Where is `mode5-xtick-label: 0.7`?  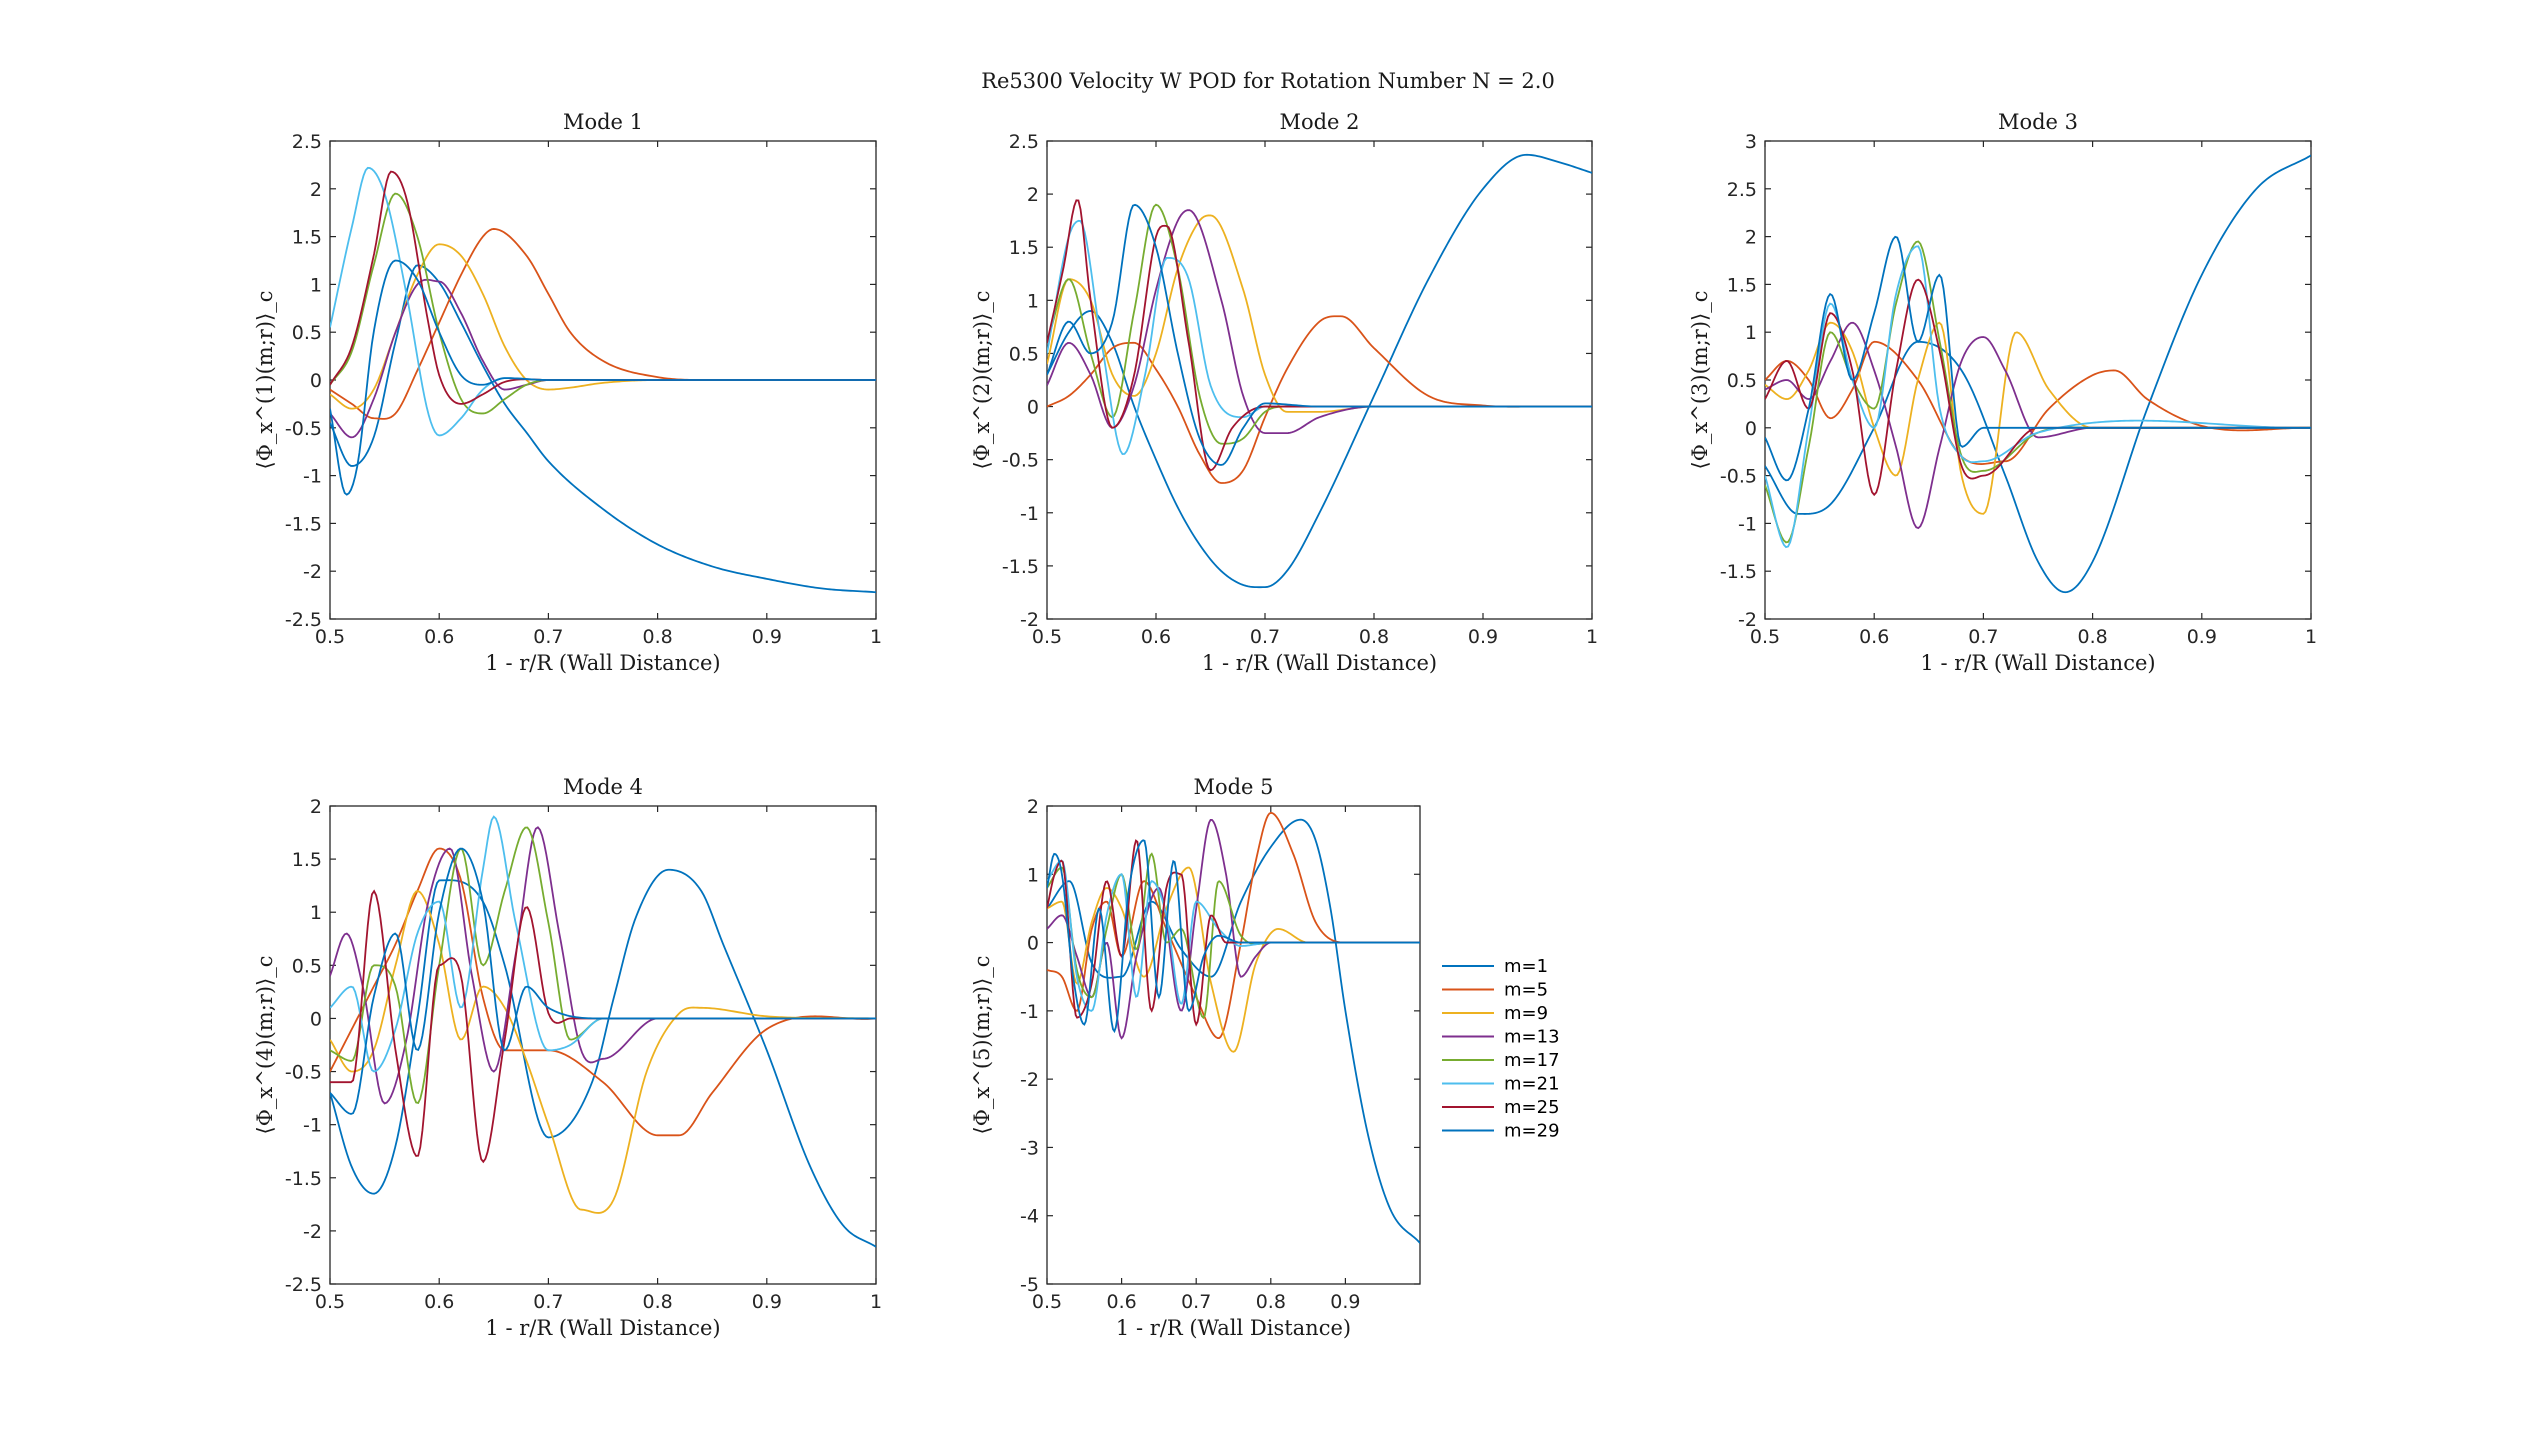 mode5-xtick-label: 0.7 is located at coordinates (1196, 1302).